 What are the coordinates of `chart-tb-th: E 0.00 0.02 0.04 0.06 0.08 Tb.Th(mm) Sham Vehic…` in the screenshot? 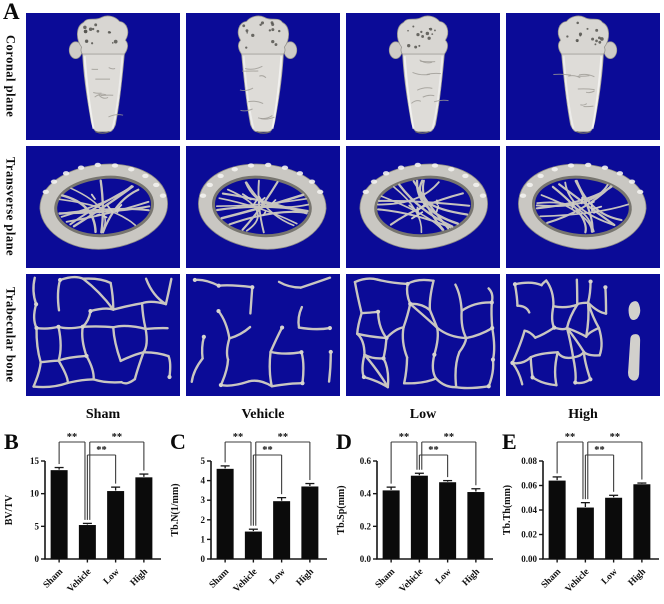 It's located at (581, 516).